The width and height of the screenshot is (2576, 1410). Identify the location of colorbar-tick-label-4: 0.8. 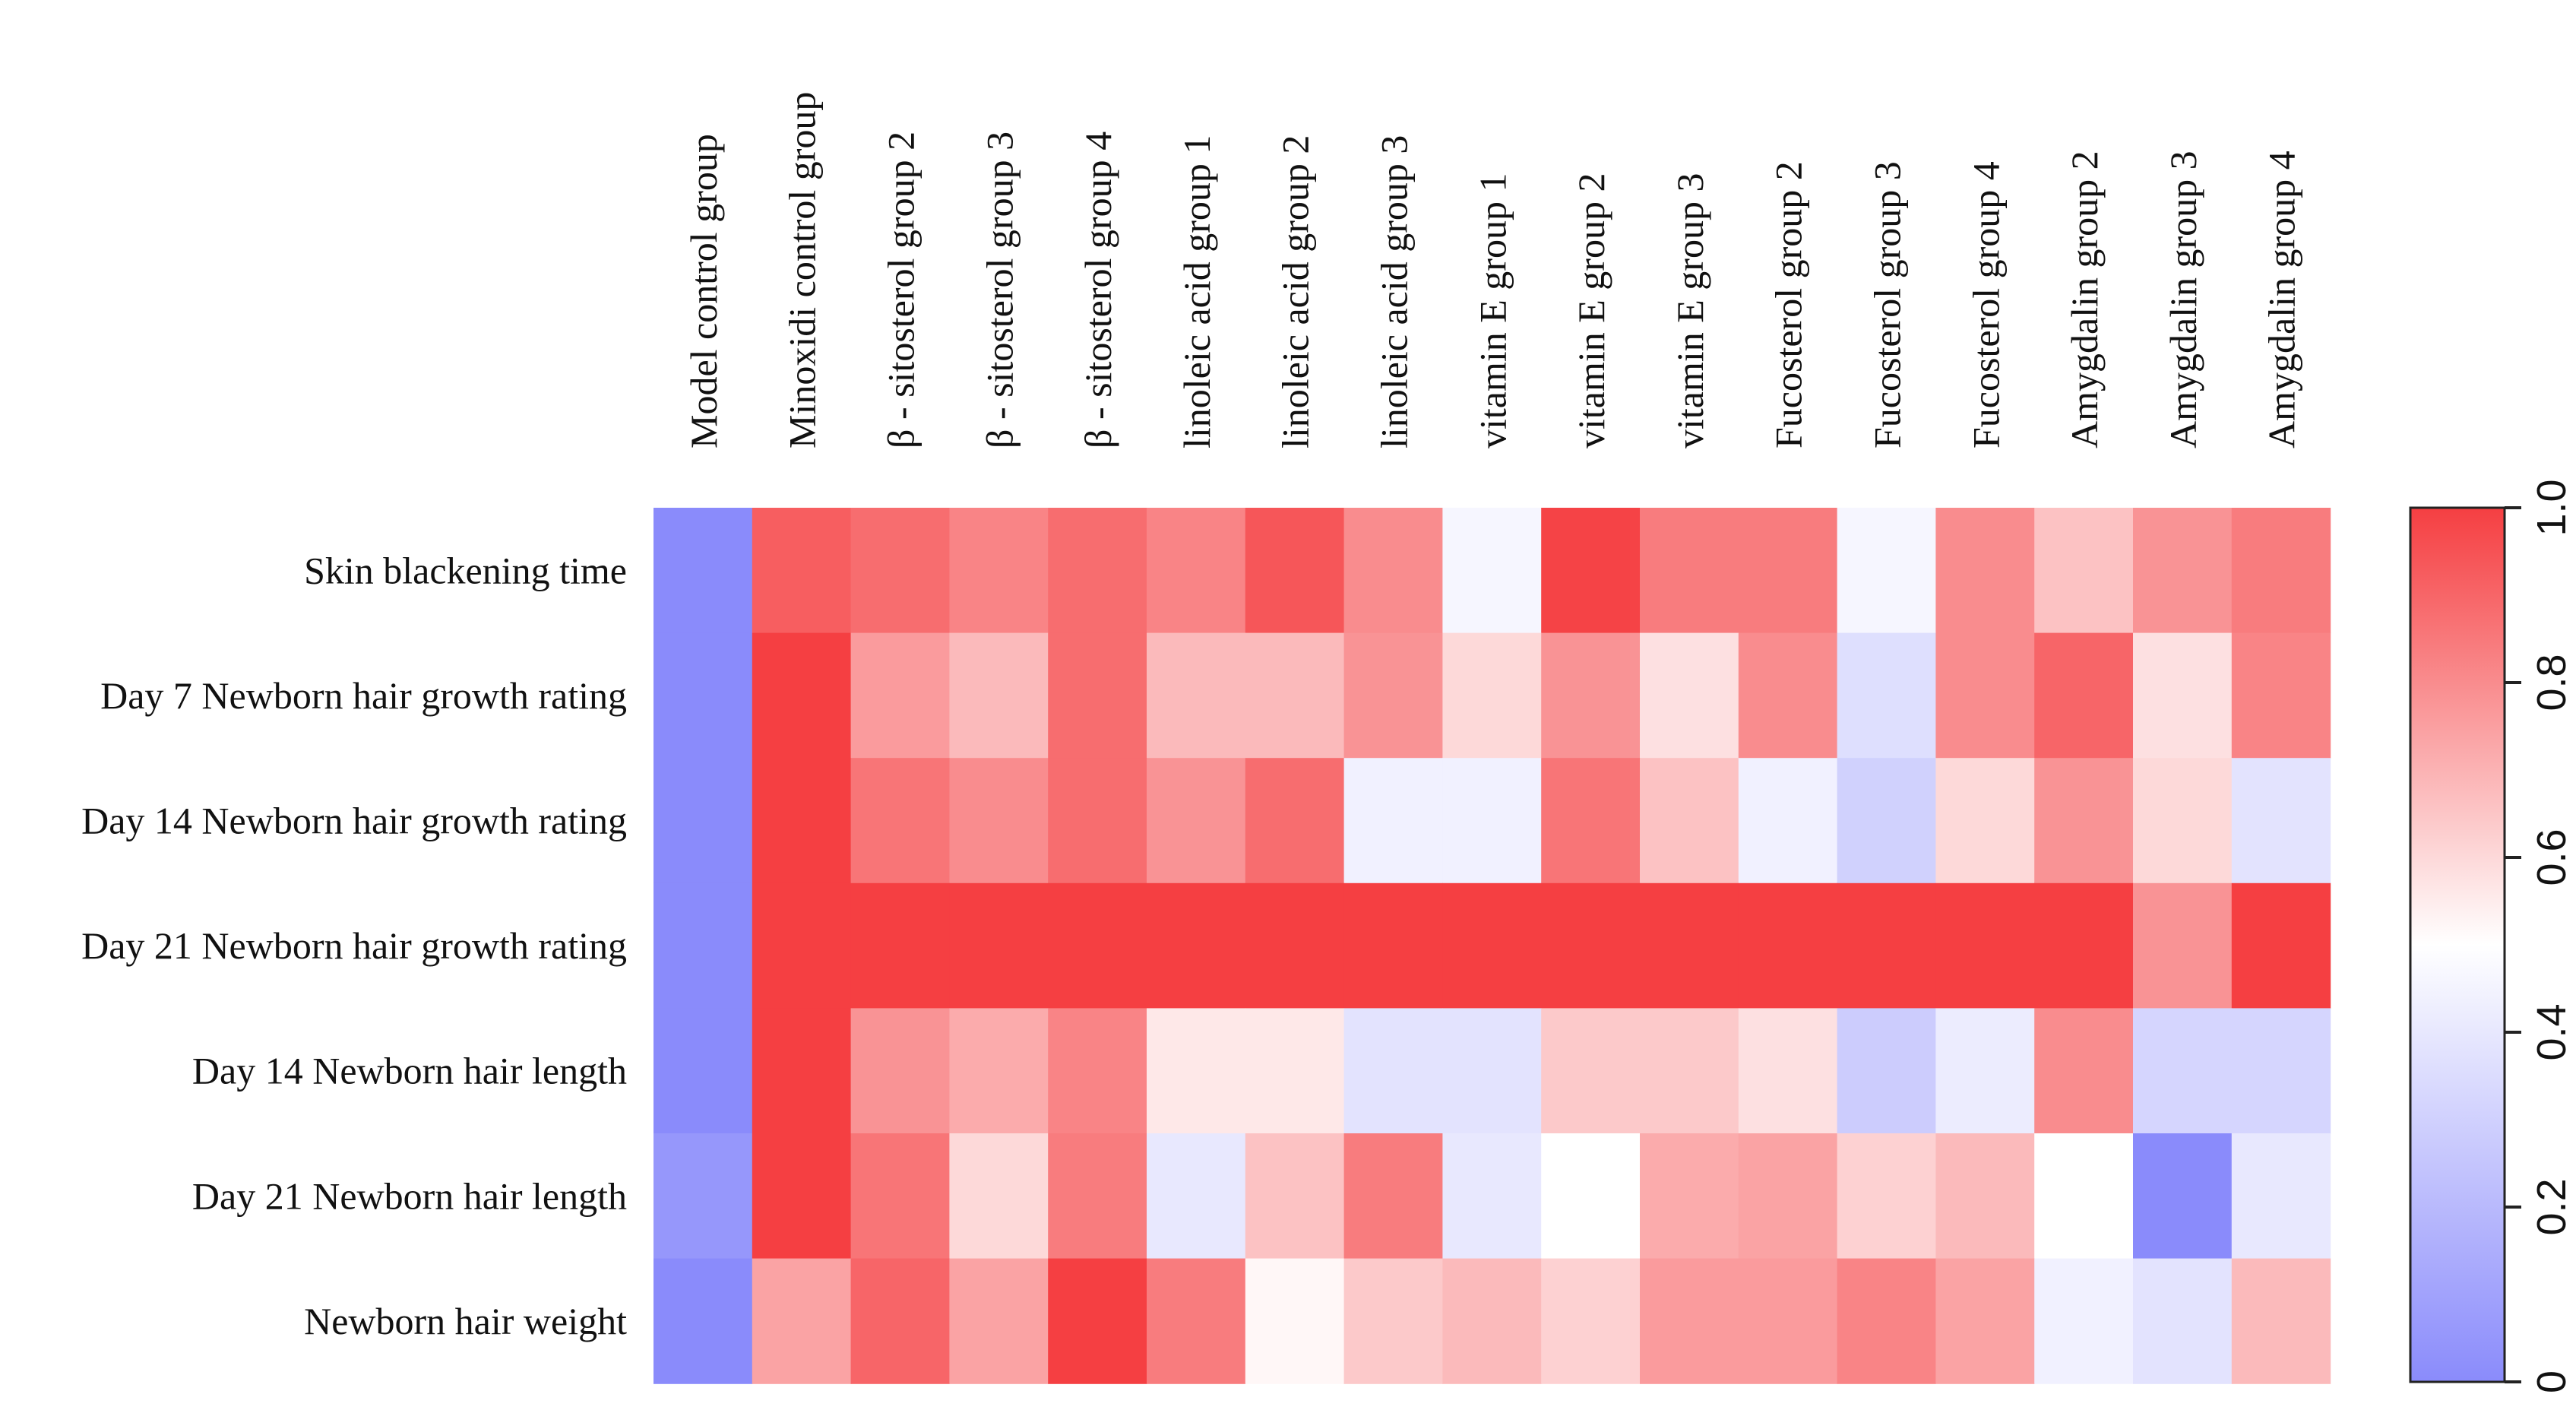
(2551, 682).